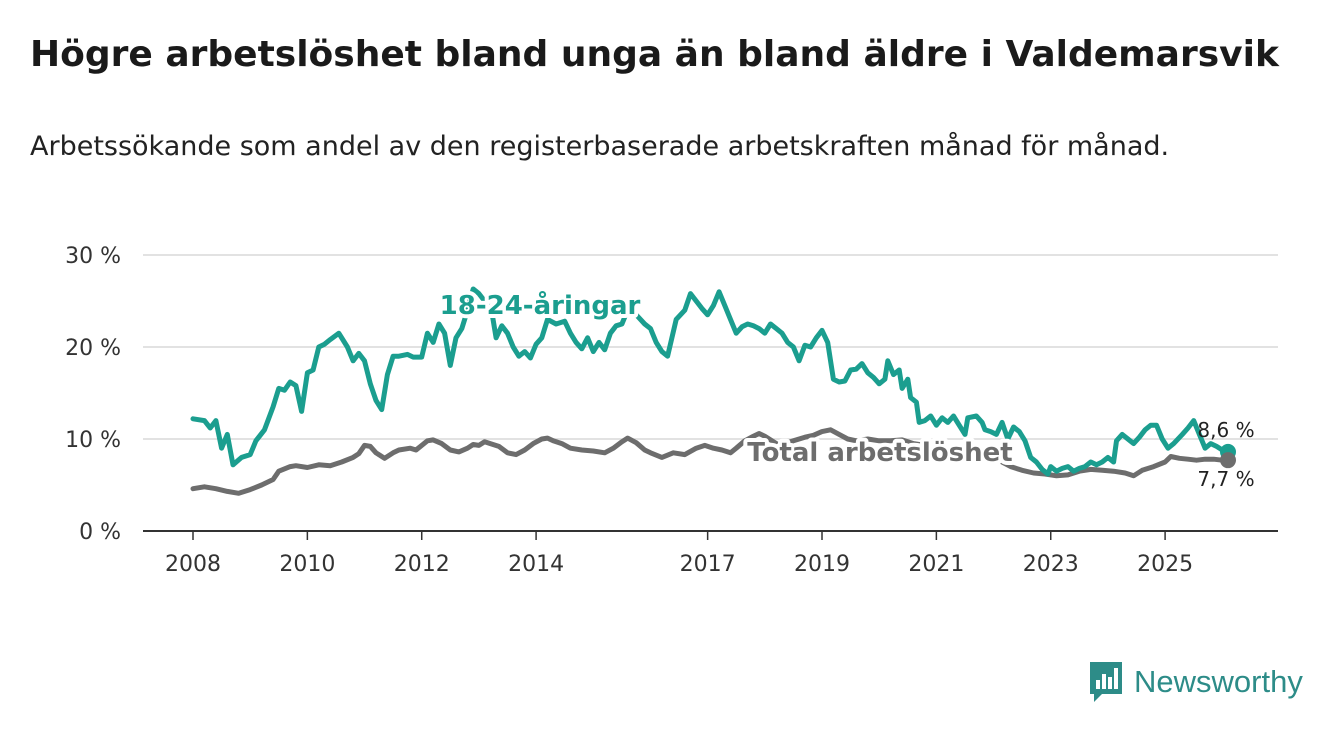 The width and height of the screenshot is (1340, 734). I want to click on brand-name: Newsworthy, so click(1218, 681).